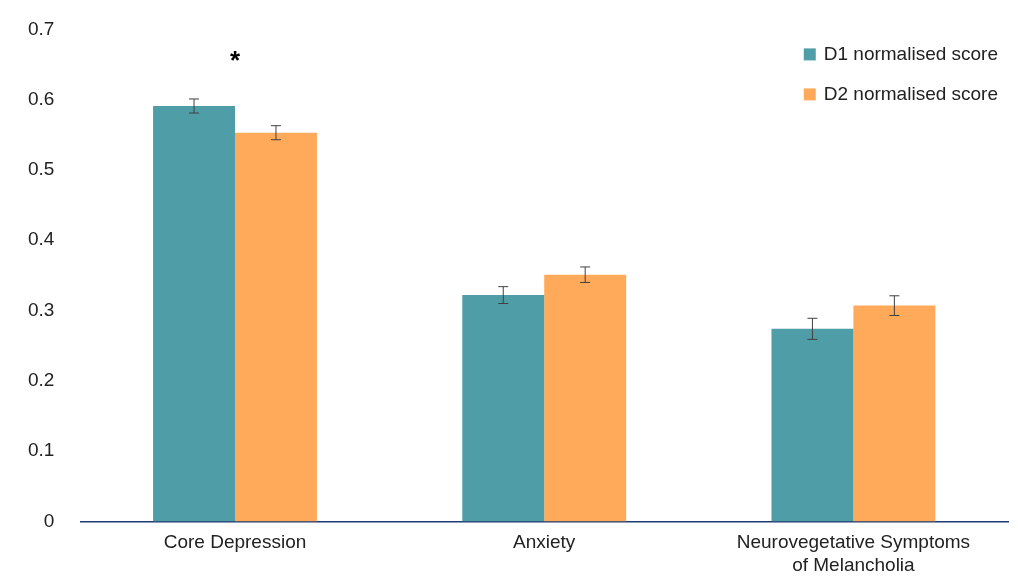  I want to click on legend-label: D1 normalised score, so click(911, 53).